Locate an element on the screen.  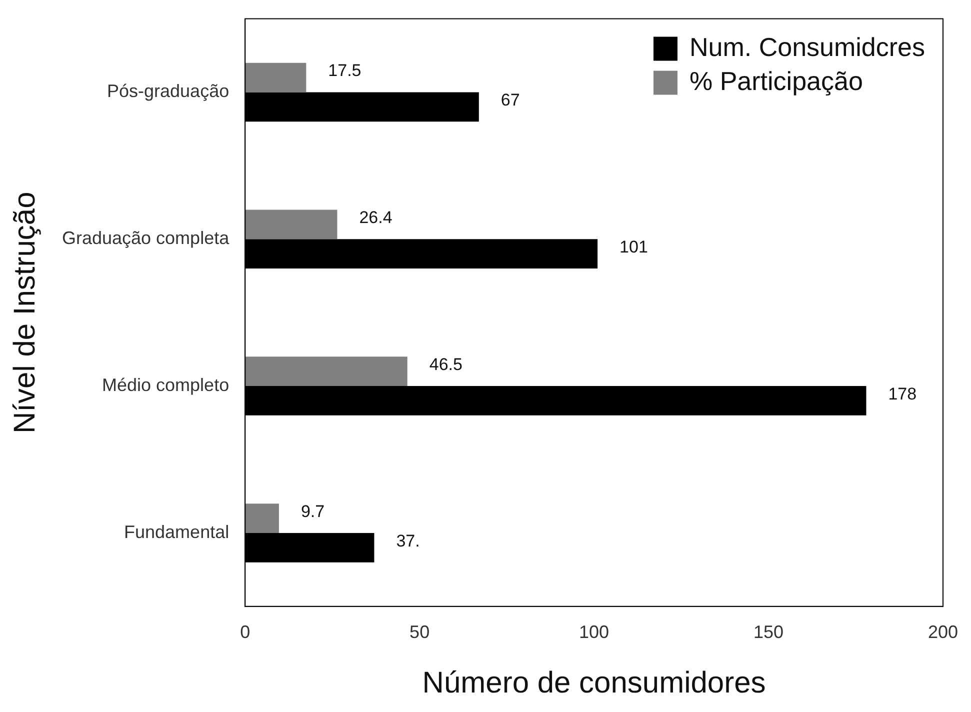
data-label: 37. is located at coordinates (408, 540).